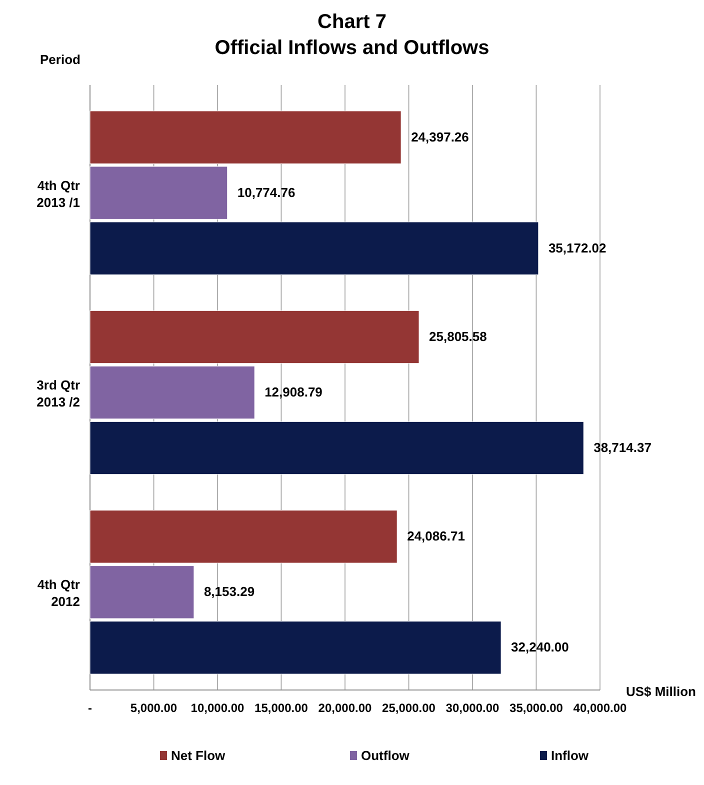  I want to click on y-tick-label: 4th Qtr 2012, so click(58, 593).